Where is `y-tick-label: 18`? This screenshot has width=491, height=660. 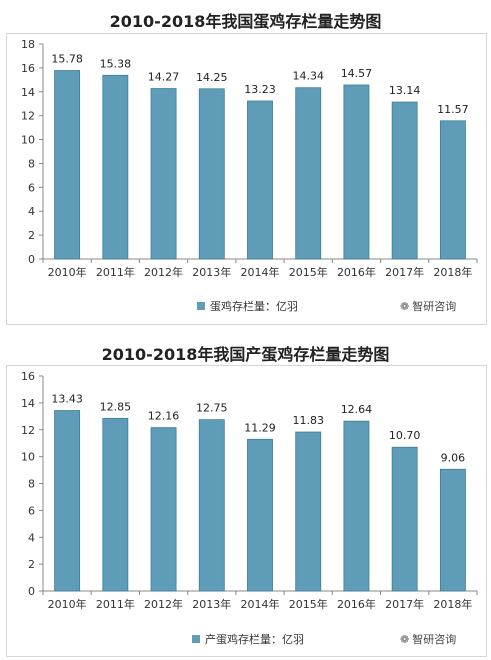
y-tick-label: 18 is located at coordinates (28, 44).